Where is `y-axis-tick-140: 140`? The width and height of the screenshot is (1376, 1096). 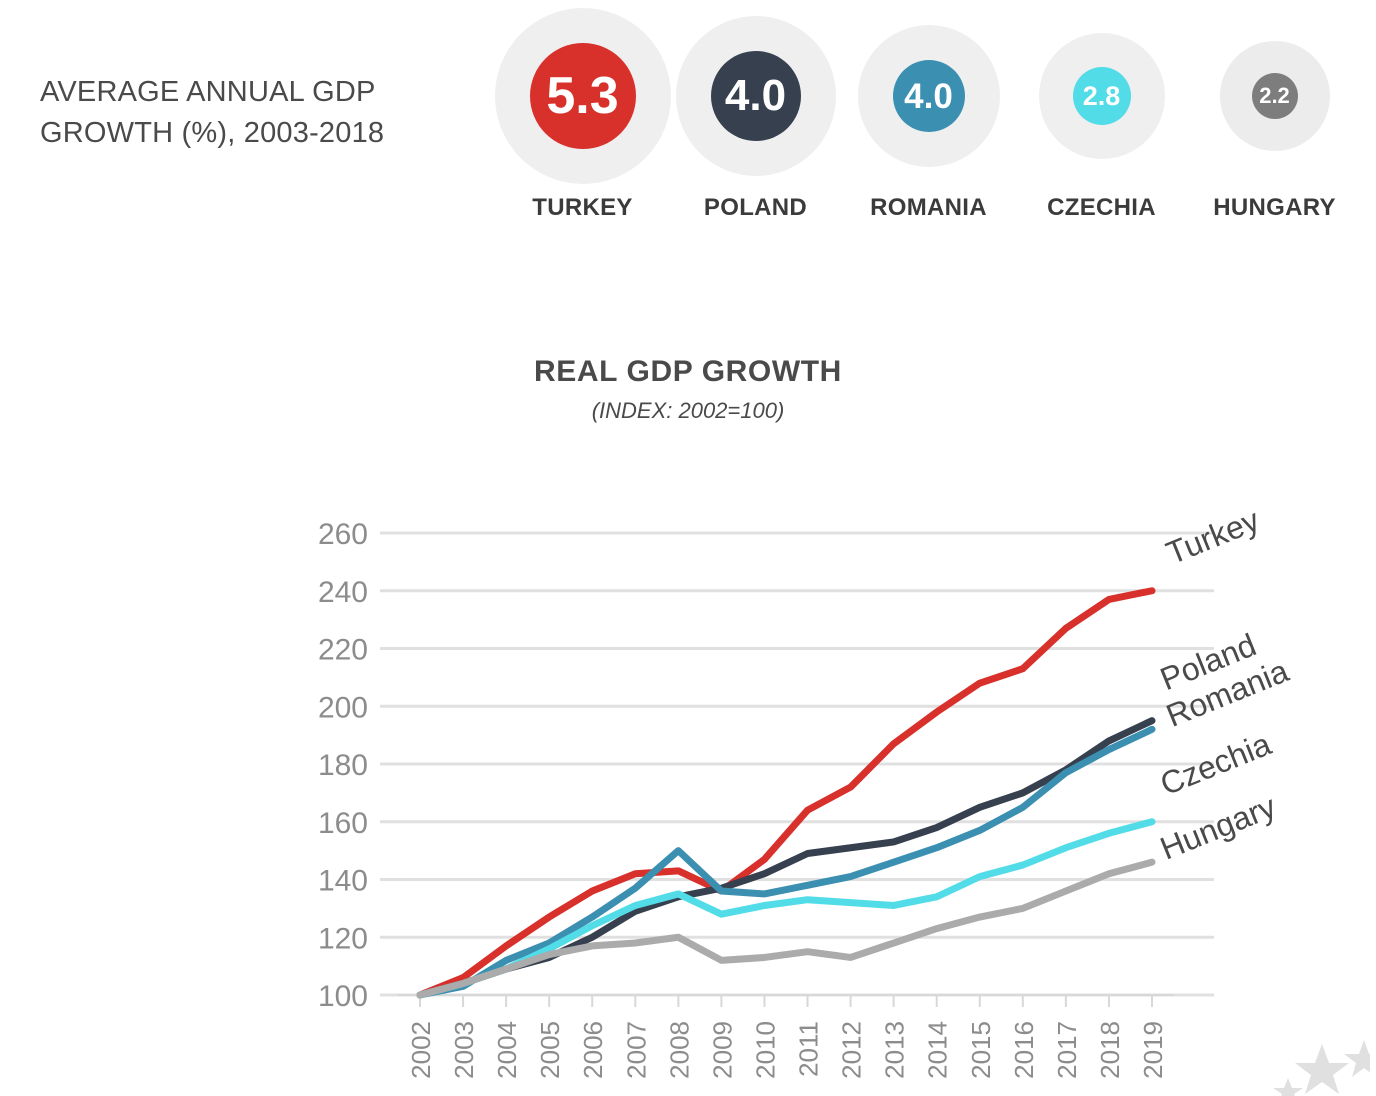
y-axis-tick-140: 140 is located at coordinates (343, 881).